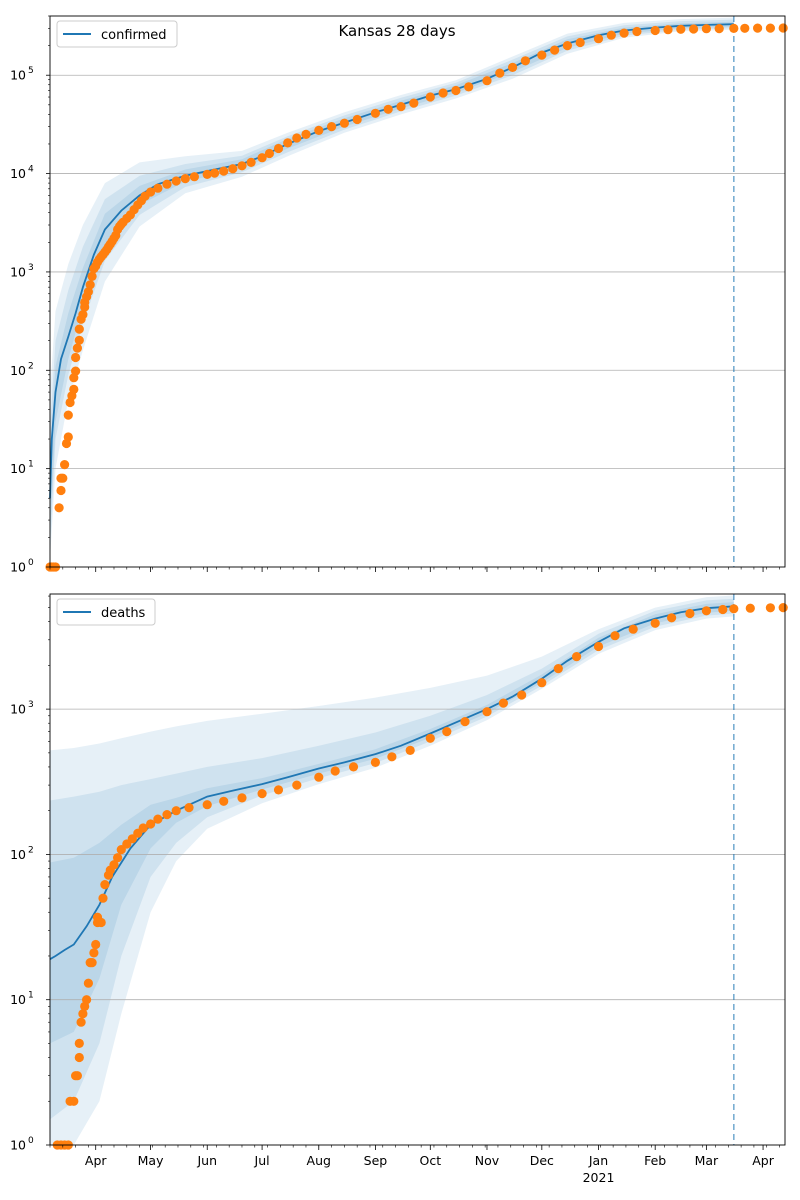 The height and width of the screenshot is (1200, 800). Describe the element at coordinates (96, 1160) in the screenshot. I see `deaths-xtick-label: Apr` at that location.